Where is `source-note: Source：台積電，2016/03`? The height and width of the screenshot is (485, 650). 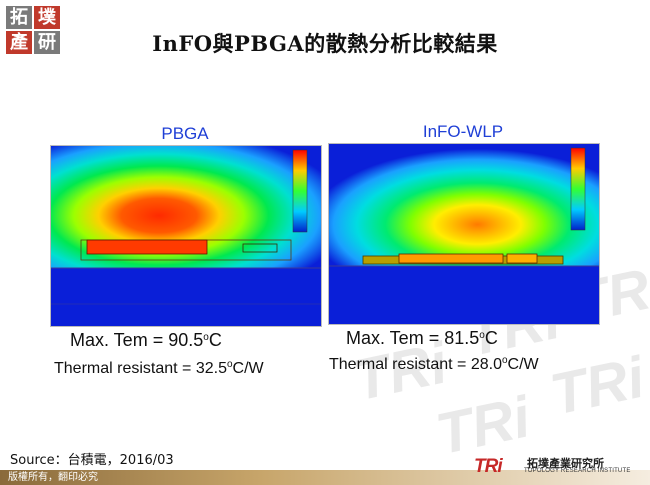 source-note: Source：台積電，2016/03 is located at coordinates (92, 460).